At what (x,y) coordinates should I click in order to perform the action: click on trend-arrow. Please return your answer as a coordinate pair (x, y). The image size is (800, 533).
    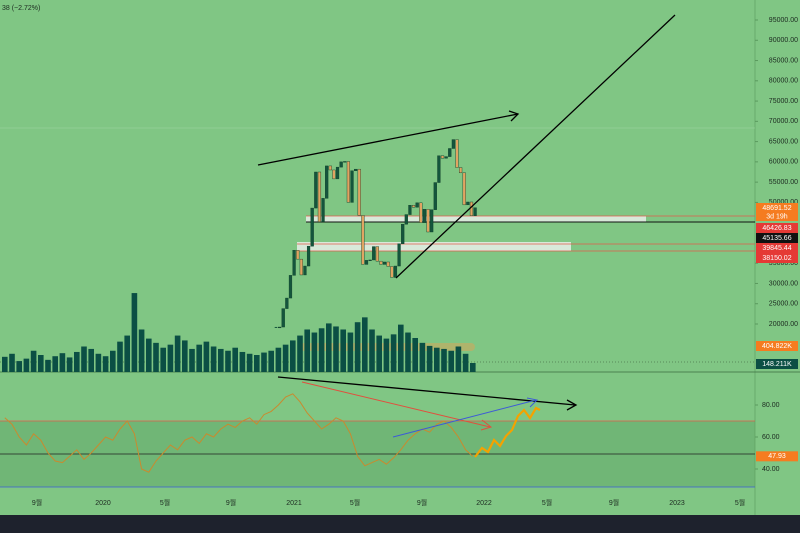
    Looking at the image, I should click on (388, 139).